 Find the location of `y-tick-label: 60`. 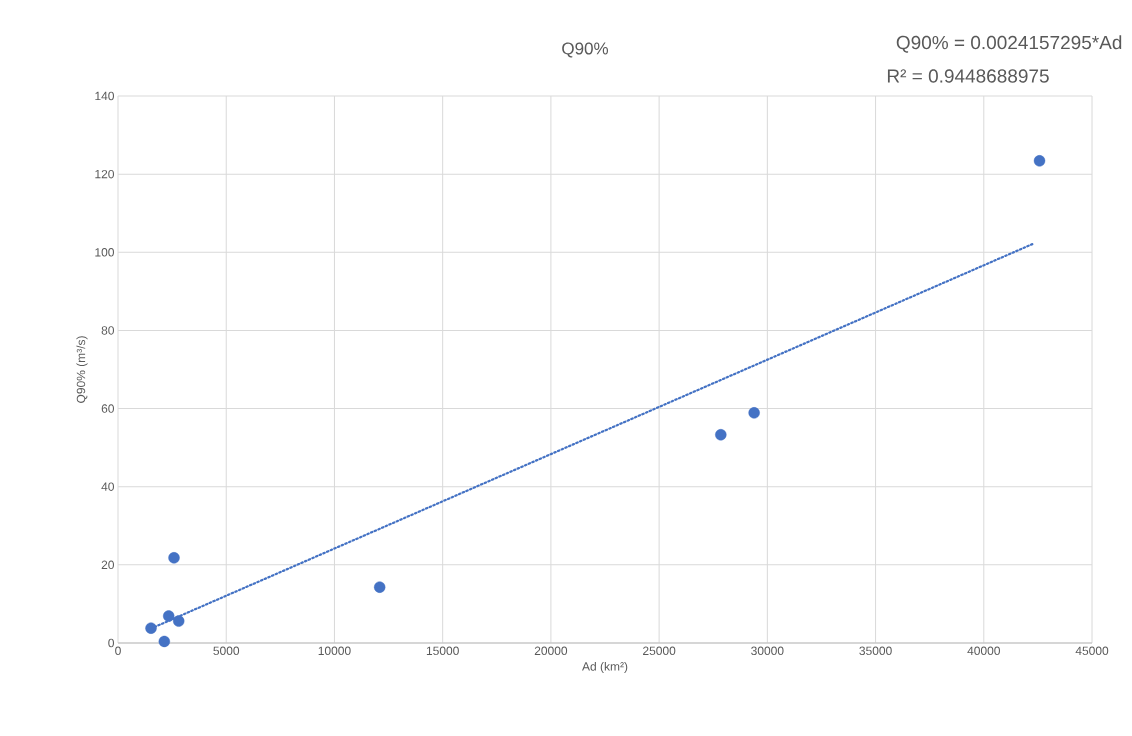

y-tick-label: 60 is located at coordinates (107, 408).